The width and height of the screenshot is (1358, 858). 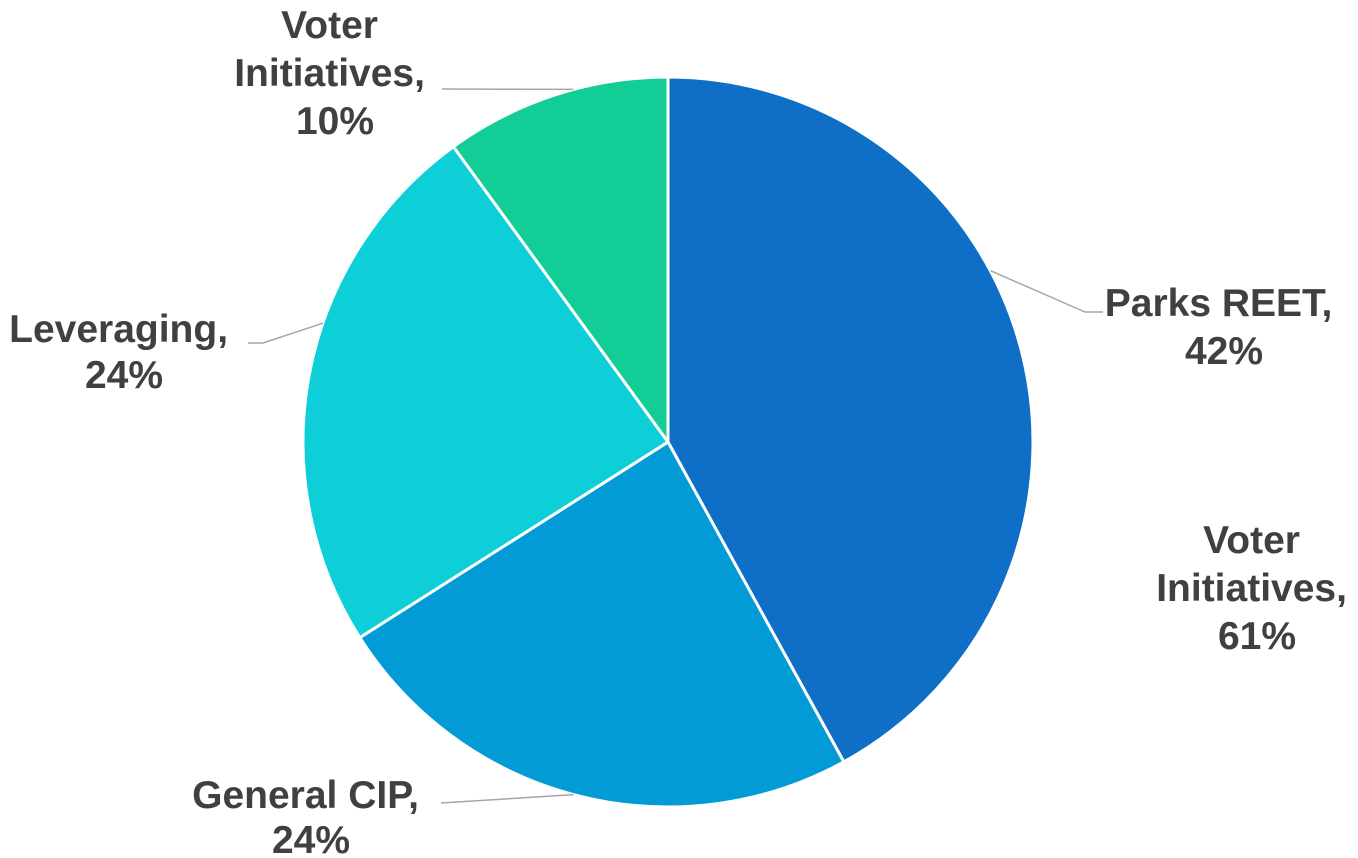 What do you see at coordinates (124, 352) in the screenshot?
I see `slice-label-leveraging: Leveraging, 24%` at bounding box center [124, 352].